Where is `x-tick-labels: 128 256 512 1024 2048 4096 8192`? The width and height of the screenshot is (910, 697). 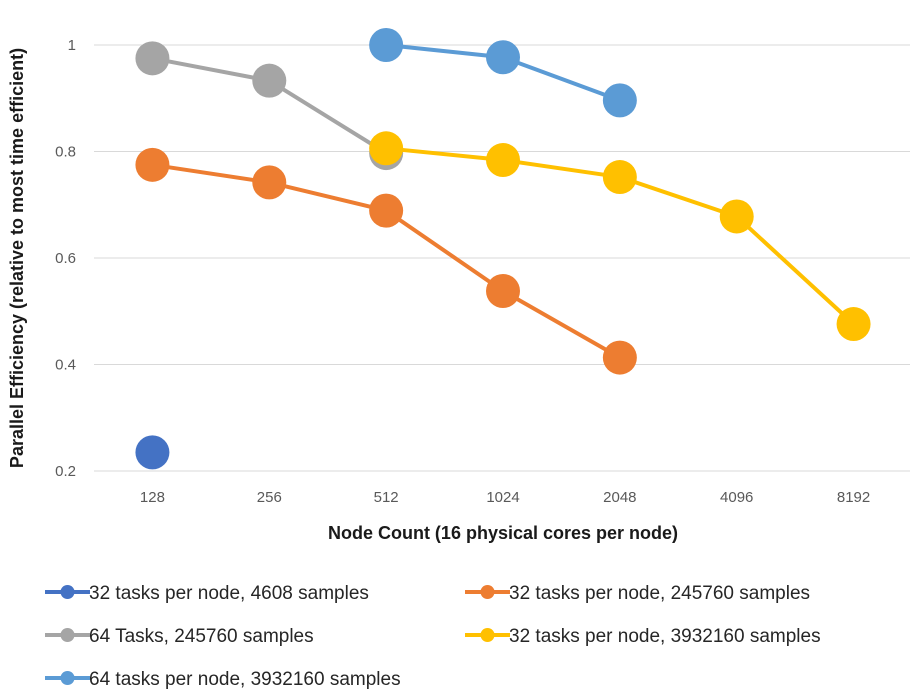 x-tick-labels: 128 256 512 1024 2048 4096 8192 is located at coordinates (505, 497).